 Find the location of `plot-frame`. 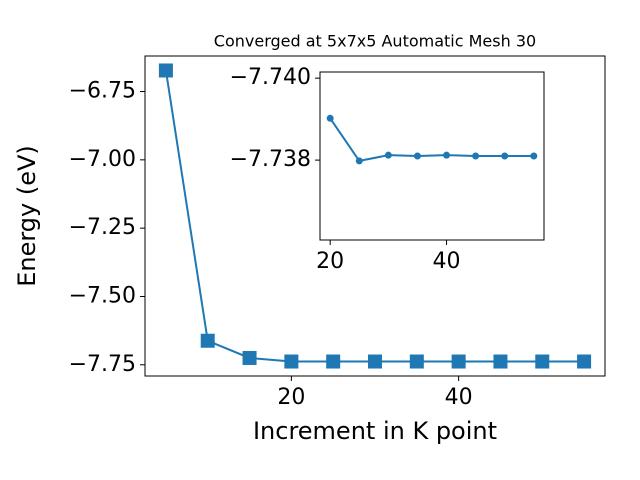

plot-frame is located at coordinates (432, 156).